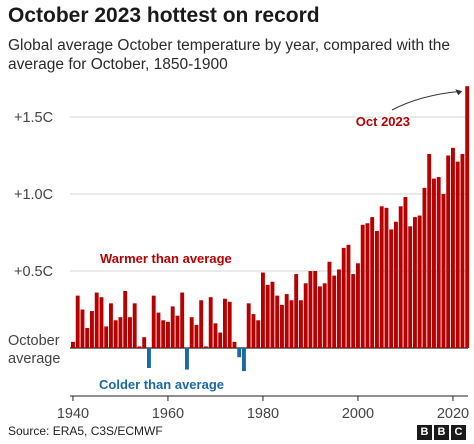 This screenshot has width=474, height=444. Describe the element at coordinates (383, 121) in the screenshot. I see `record-annotation: Oct 2023` at that location.